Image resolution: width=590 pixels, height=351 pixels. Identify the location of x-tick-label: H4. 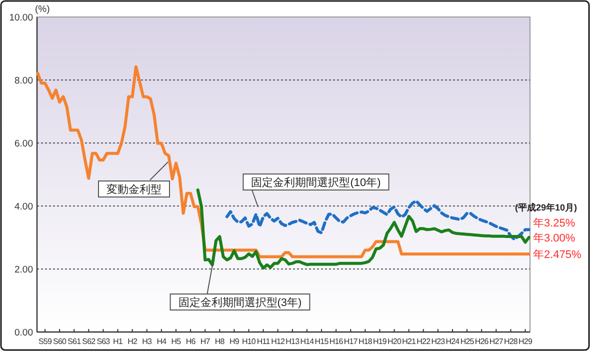
(162, 341).